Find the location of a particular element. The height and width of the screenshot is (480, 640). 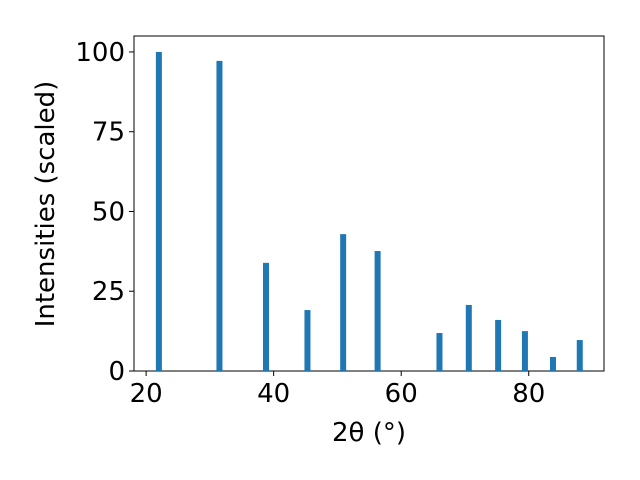

x-tick-label: 80 is located at coordinates (528, 394).